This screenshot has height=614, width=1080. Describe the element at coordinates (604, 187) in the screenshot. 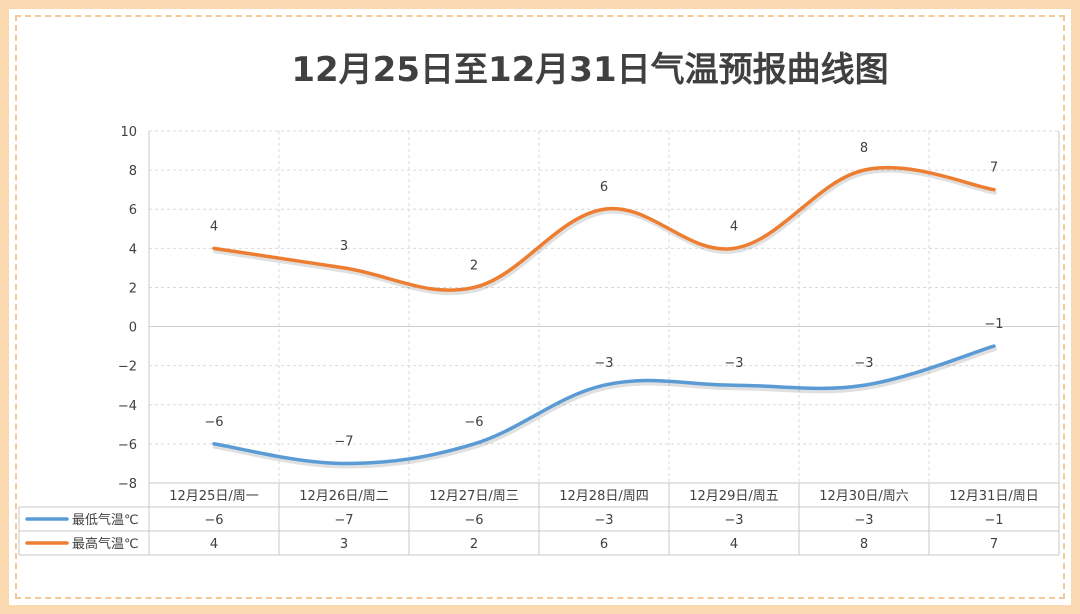

I see `max-temp-data-label: 6` at that location.